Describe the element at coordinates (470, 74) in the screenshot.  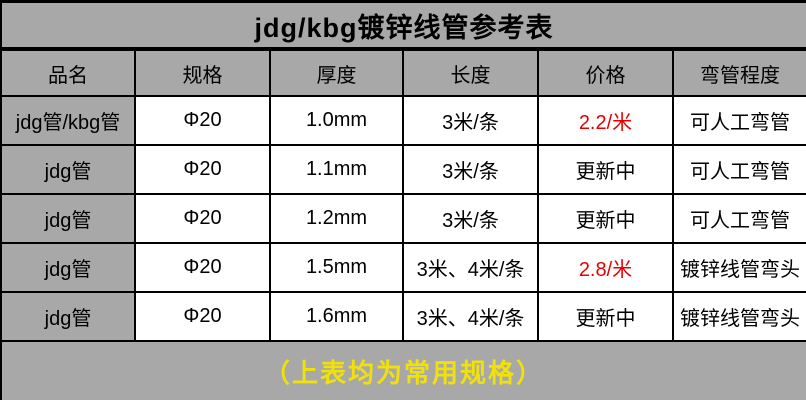
I see `header-length: 长度` at that location.